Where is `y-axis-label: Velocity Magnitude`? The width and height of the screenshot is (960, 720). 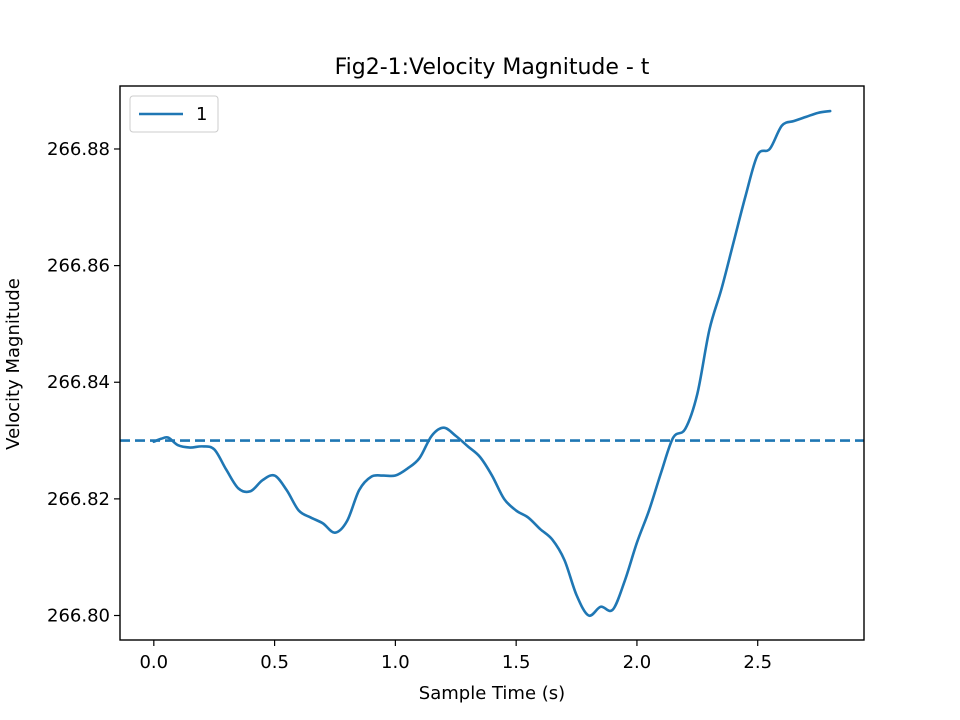
y-axis-label: Velocity Magnitude is located at coordinates (13, 364).